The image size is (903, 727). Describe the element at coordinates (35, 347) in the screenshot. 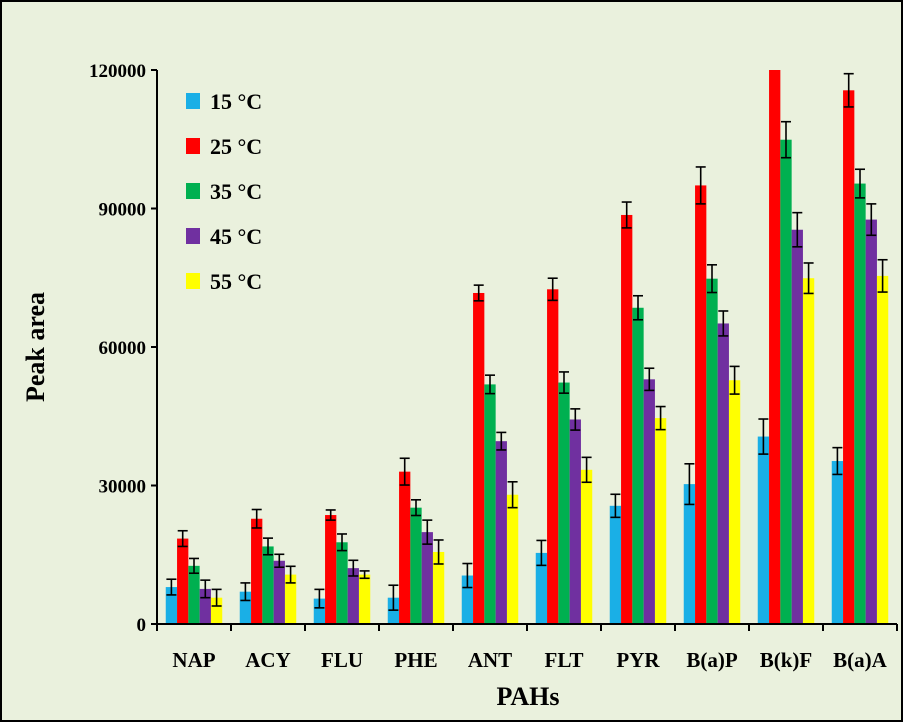

I see `y-axis-label: Peak area` at that location.